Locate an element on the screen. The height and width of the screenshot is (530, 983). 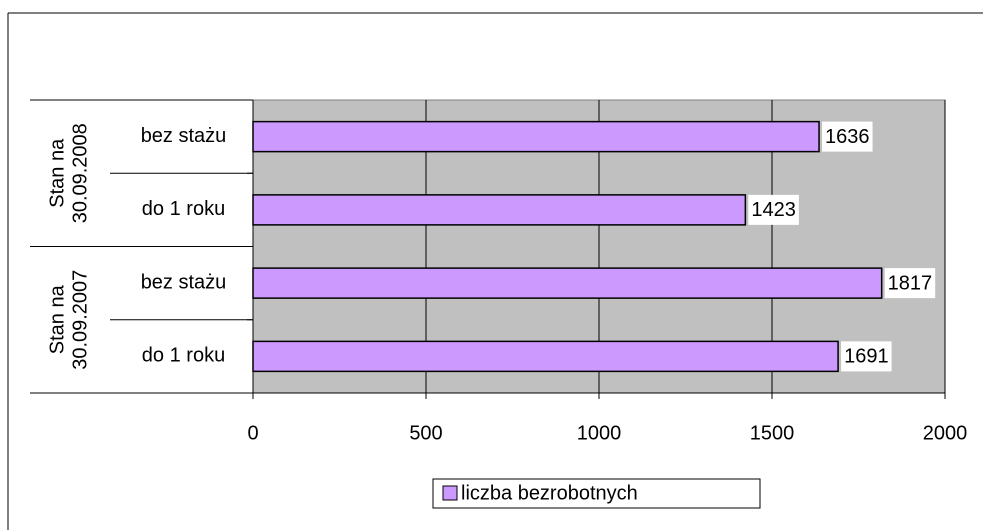
data-label: 1423 is located at coordinates (773, 210).